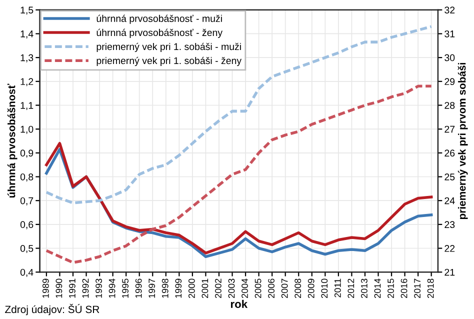  Describe the element at coordinates (85, 288) in the screenshot. I see `x-tick-label: 1992` at that location.